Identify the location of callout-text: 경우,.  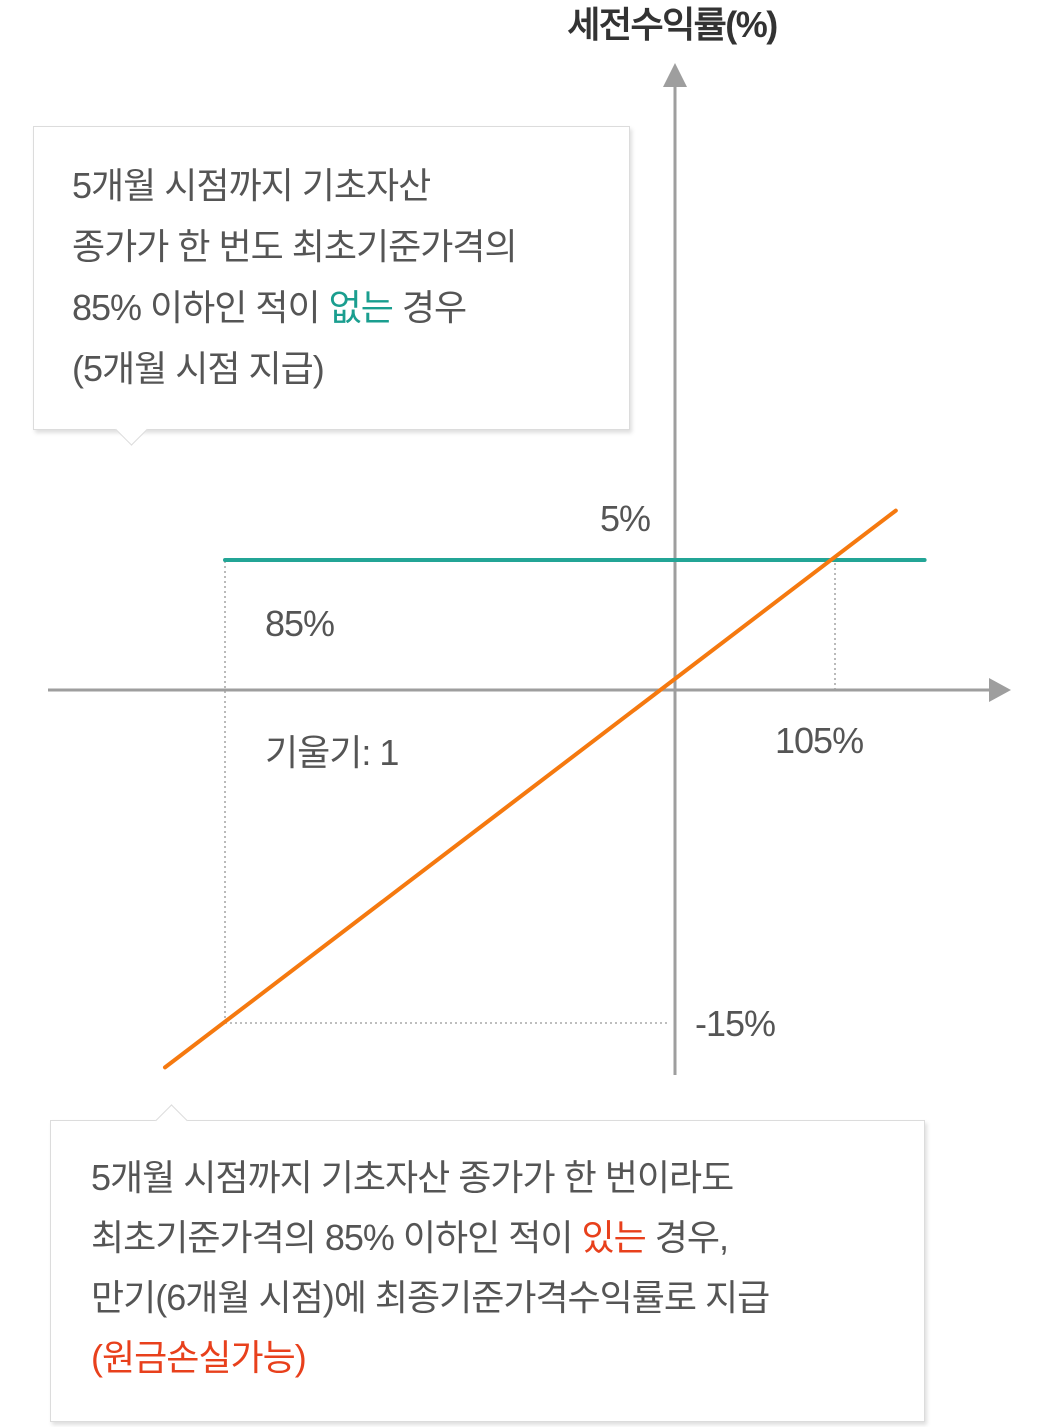
(687, 1237).